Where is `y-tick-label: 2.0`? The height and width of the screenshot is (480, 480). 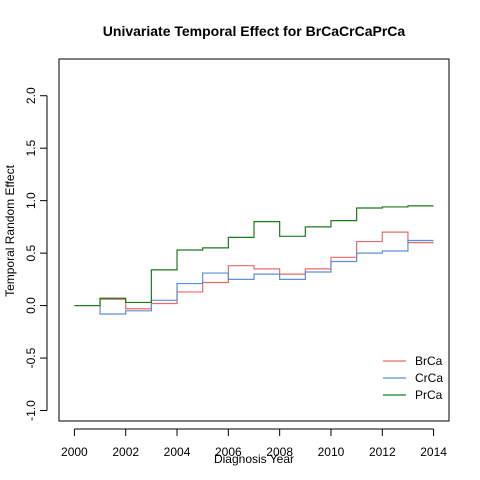
y-tick-label: 2.0 is located at coordinates (31, 95).